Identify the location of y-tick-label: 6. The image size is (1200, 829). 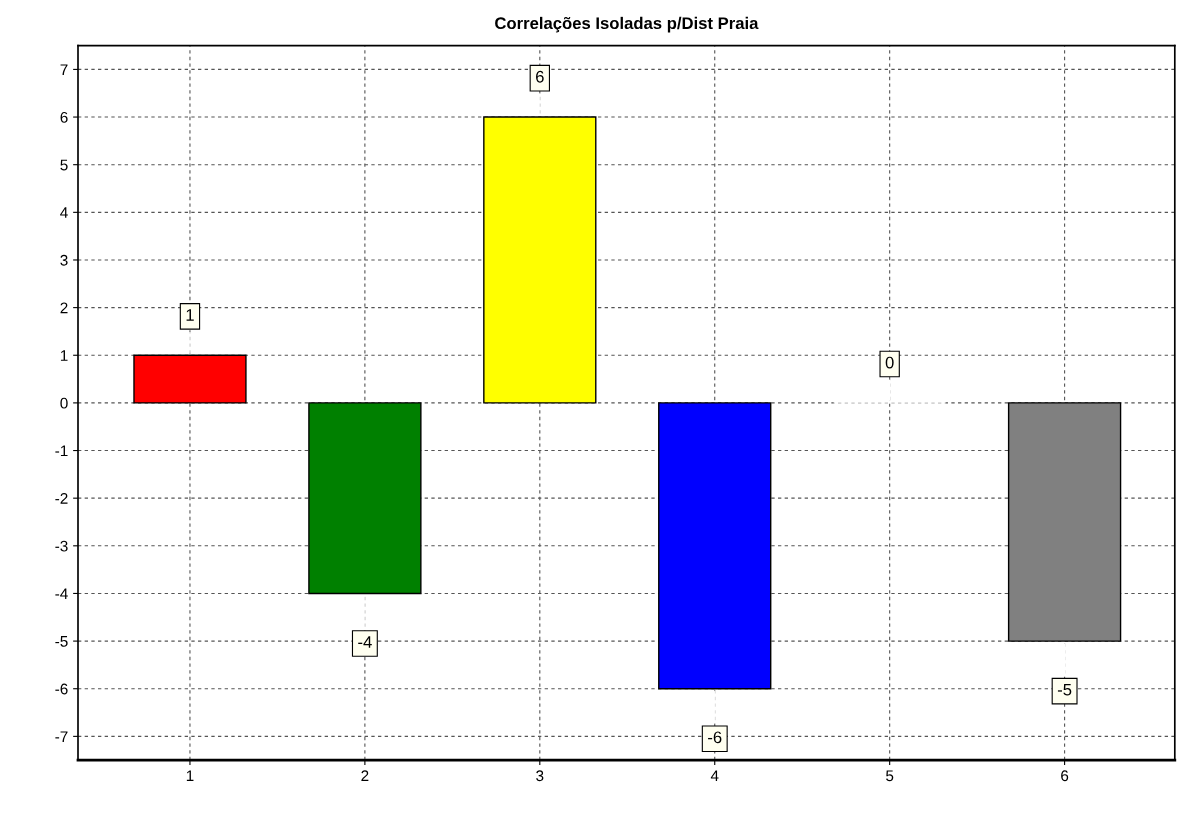
(64, 117).